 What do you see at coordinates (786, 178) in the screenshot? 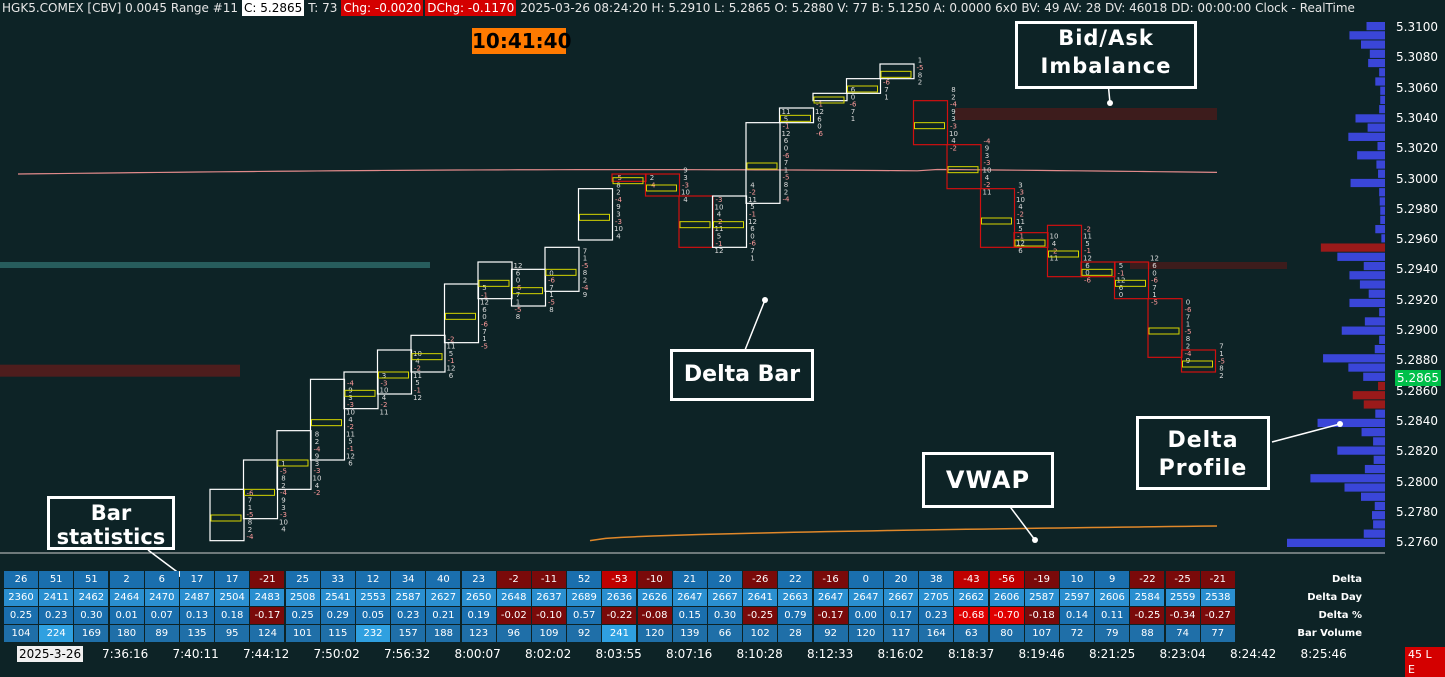
I see `footprint-cell-value: -5` at bounding box center [786, 178].